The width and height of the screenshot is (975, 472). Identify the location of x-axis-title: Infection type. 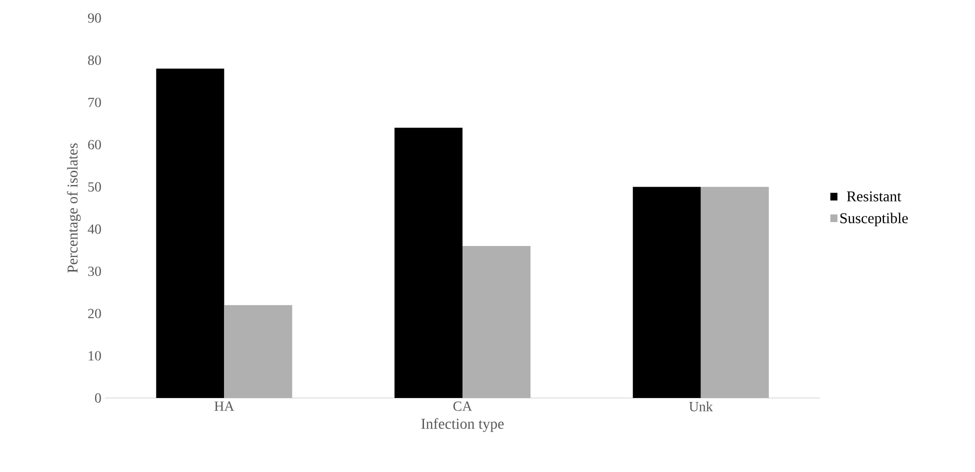
(462, 425).